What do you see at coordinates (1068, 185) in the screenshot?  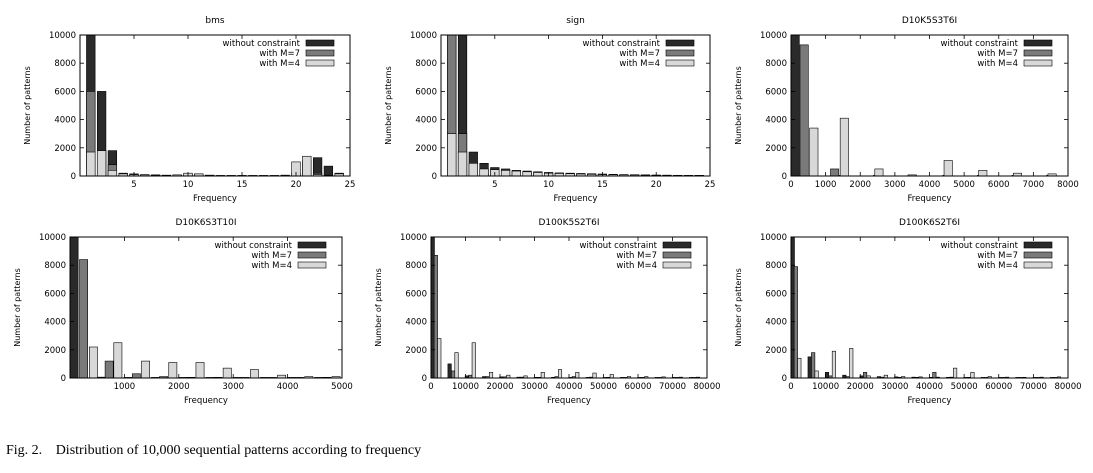 I see `x-tick-label: 8000` at bounding box center [1068, 185].